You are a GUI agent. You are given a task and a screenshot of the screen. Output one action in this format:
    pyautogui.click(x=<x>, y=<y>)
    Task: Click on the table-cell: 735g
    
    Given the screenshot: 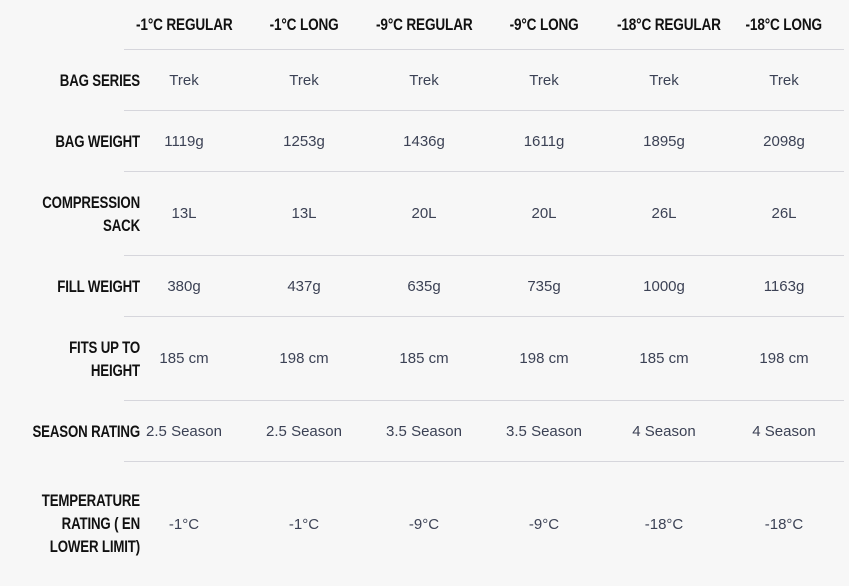 What is the action you would take?
    pyautogui.click(x=544, y=286)
    